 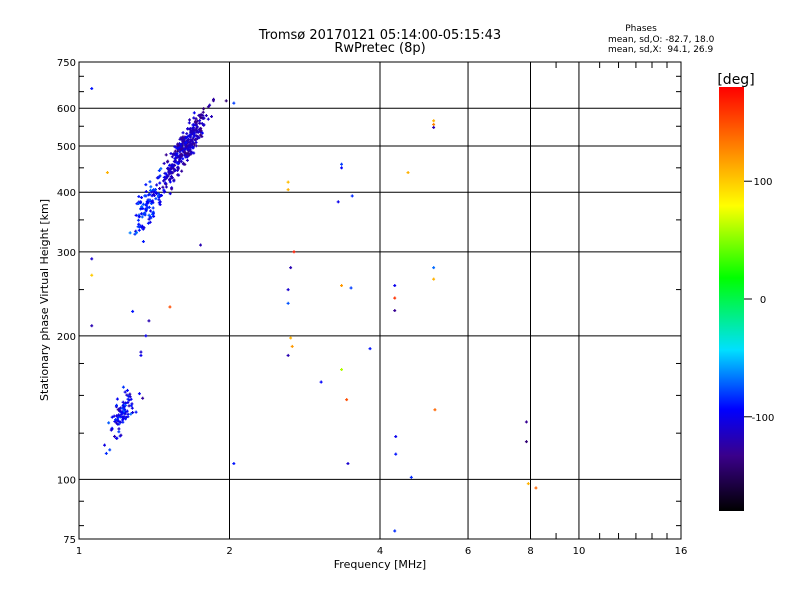 I want to click on colorbar-tick-label: -100, so click(x=763, y=418).